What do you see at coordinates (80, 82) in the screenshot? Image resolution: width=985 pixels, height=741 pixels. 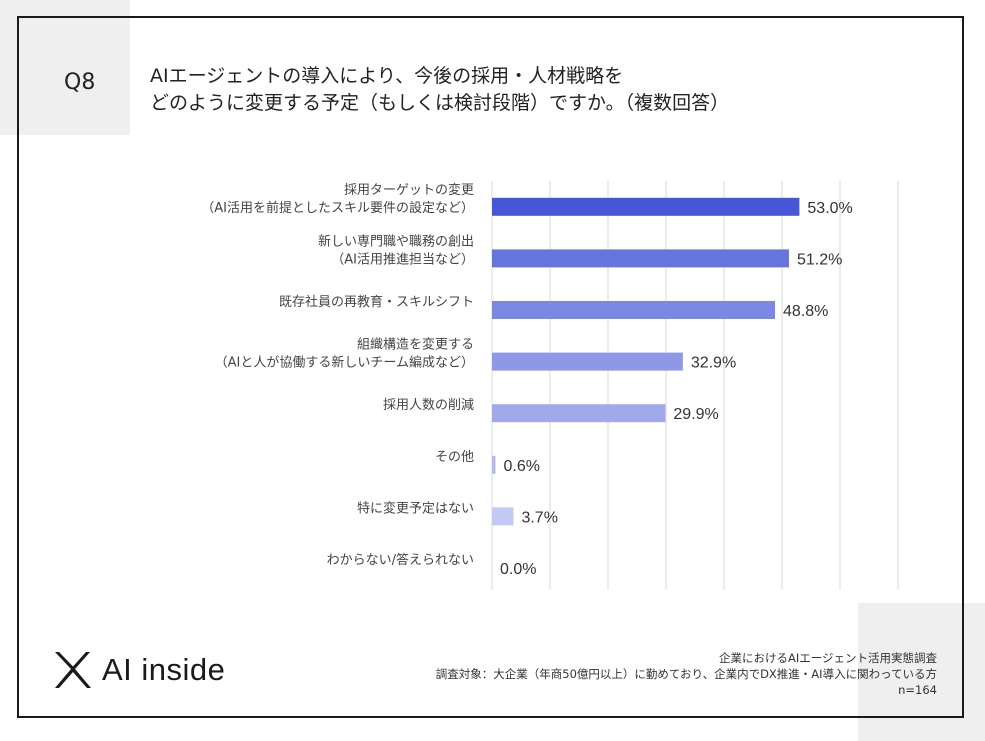 I see `question-number: Q8` at bounding box center [80, 82].